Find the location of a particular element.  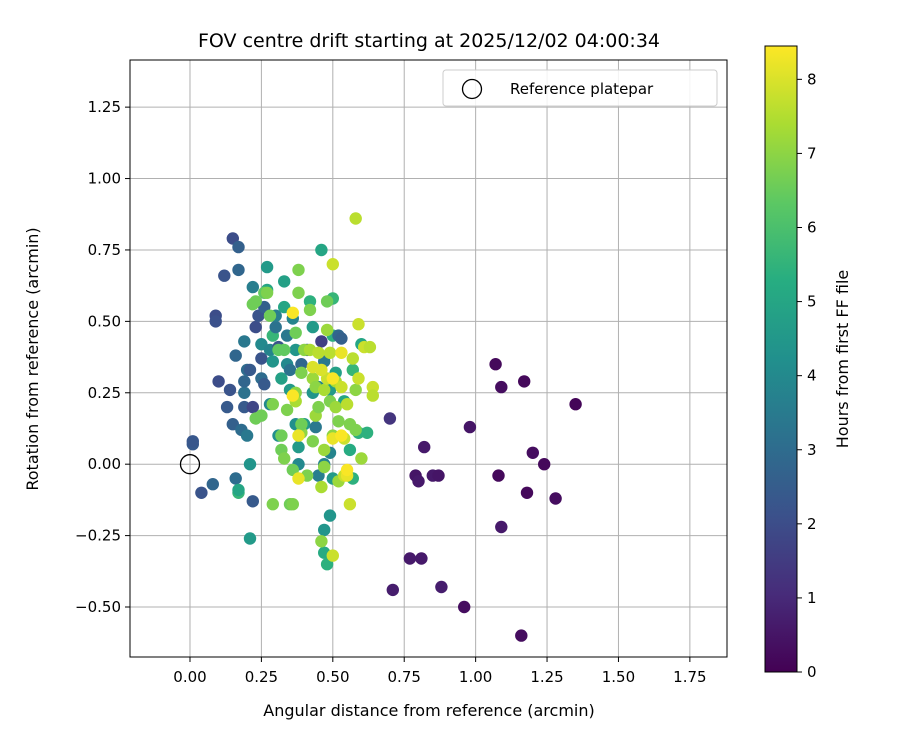

x-tick-label: 1.25 is located at coordinates (546, 677).